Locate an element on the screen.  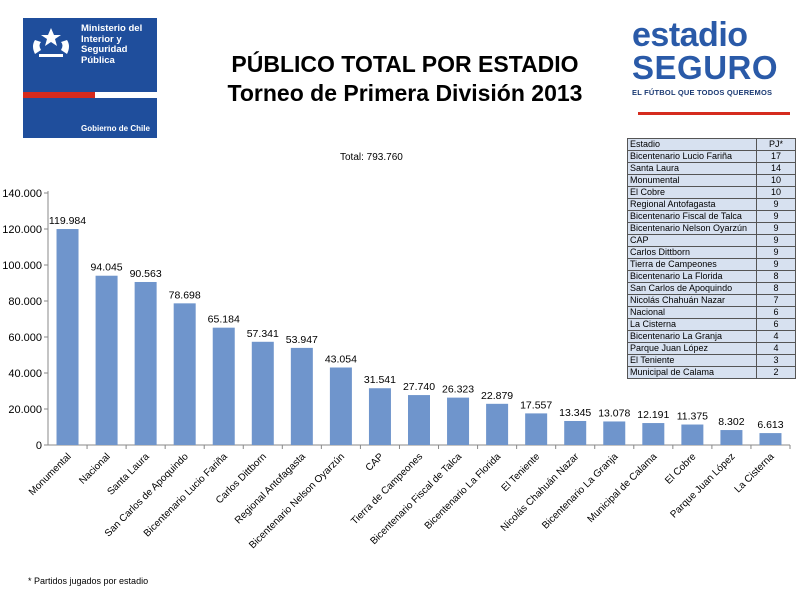
table-row: La Cisterna 6 is located at coordinates (711, 324).